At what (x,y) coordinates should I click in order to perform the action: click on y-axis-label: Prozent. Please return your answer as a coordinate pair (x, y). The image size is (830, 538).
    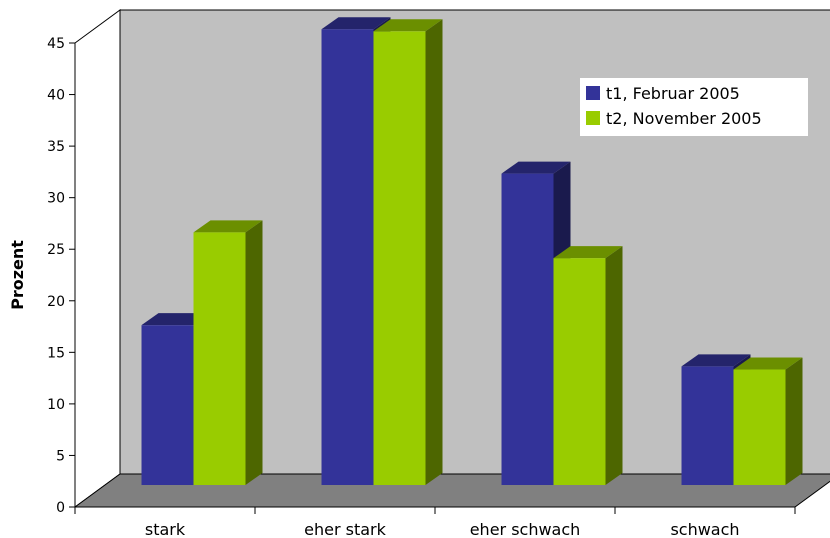
    Looking at the image, I should click on (17, 275).